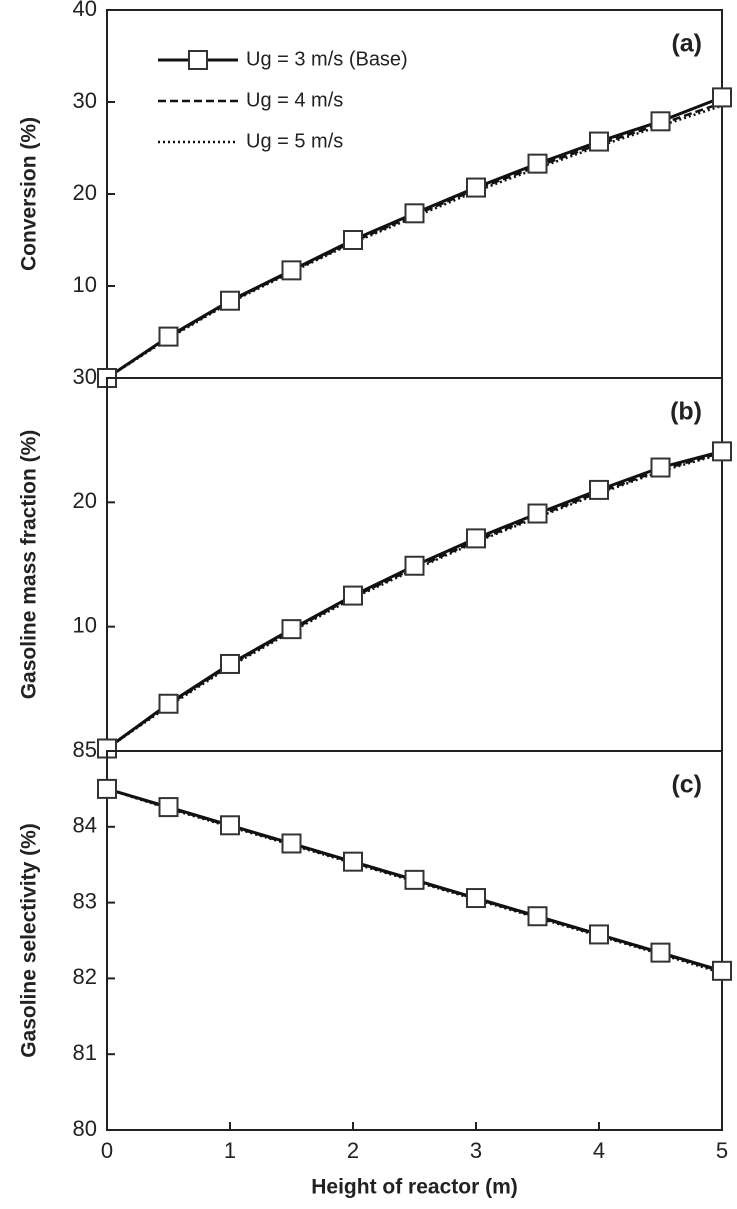 The height and width of the screenshot is (1209, 737). Describe the element at coordinates (85, 1128) in the screenshot. I see `y-tick-label: 80` at that location.